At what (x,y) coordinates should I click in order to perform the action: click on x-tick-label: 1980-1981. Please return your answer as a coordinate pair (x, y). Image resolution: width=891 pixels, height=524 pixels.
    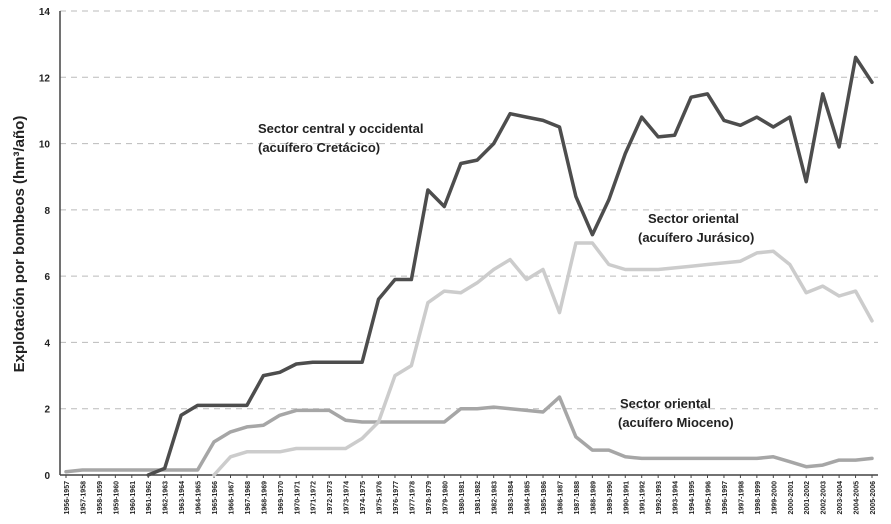
    Looking at the image, I should click on (462, 498).